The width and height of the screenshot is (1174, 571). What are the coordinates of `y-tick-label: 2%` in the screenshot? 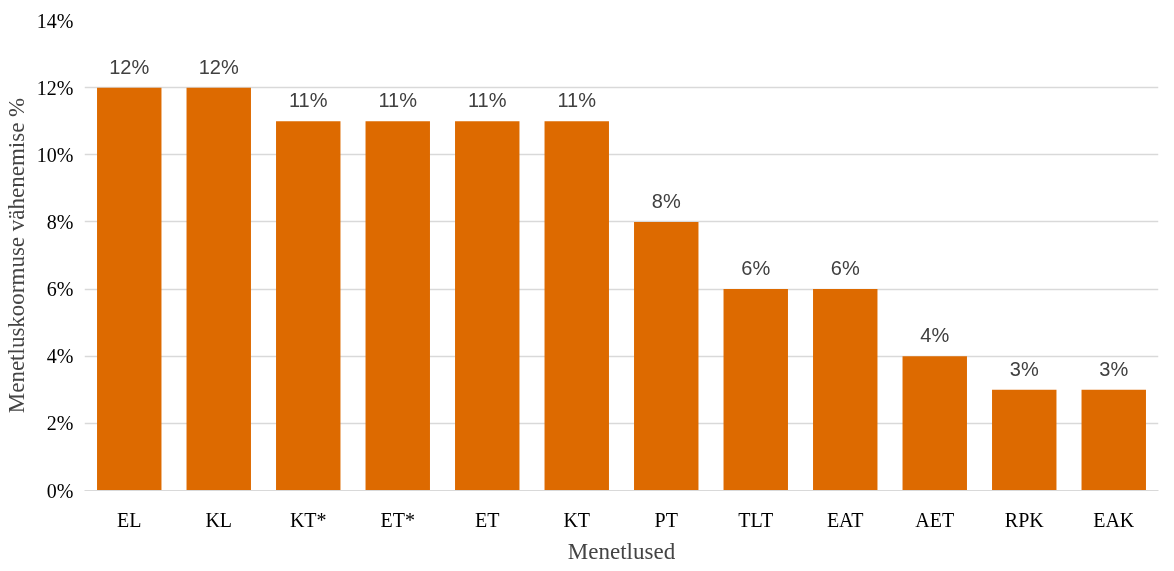 It's located at (60, 423).